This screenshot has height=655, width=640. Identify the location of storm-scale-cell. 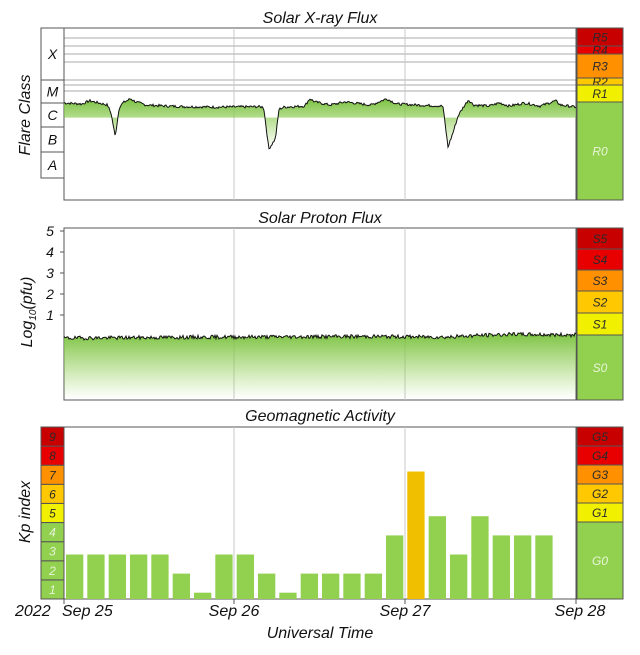
(600, 560).